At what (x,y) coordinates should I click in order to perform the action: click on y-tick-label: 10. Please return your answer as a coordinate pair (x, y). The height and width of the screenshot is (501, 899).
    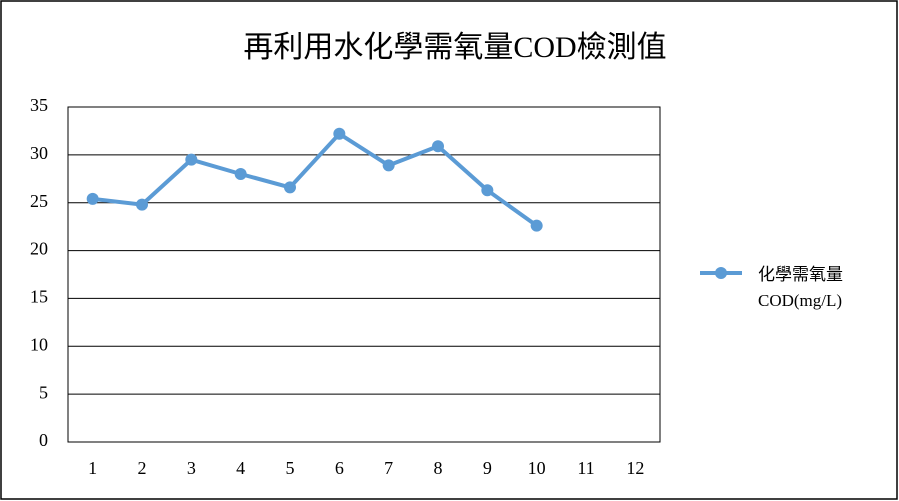
    Looking at the image, I should click on (39, 344).